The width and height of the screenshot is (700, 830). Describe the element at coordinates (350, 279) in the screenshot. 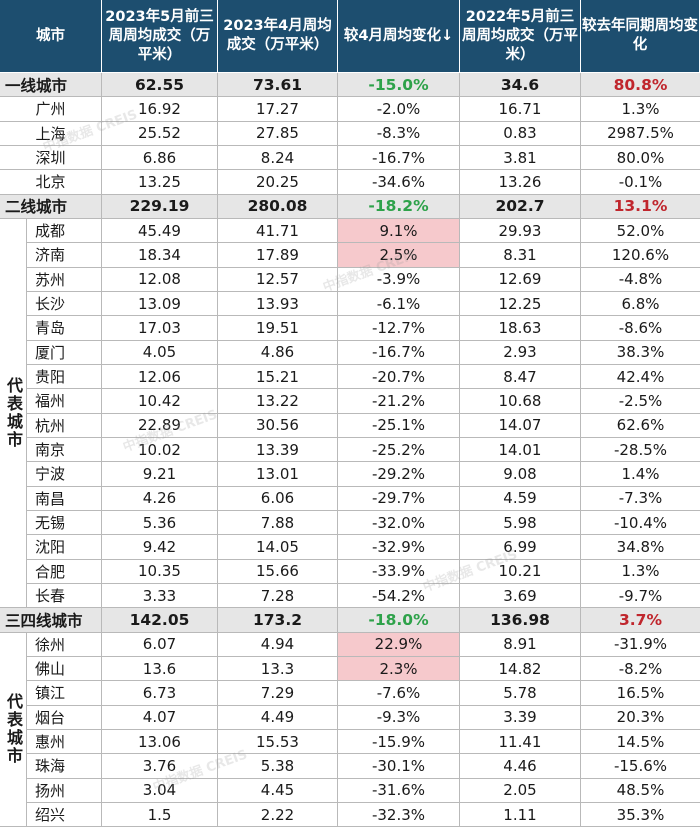

I see `table-row: 苏州 12.08 12.57 -3.9% 12.69 -4.8%` at that location.